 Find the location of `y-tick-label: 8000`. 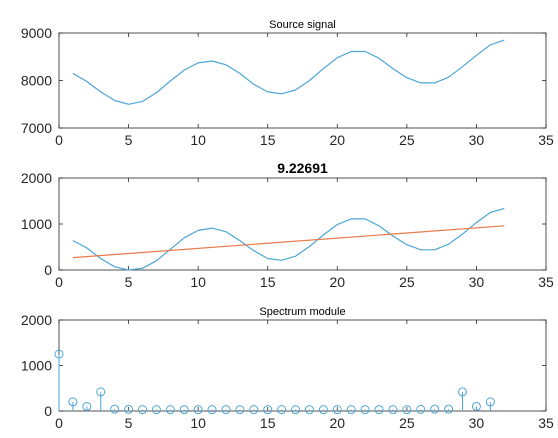

y-tick-label: 8000 is located at coordinates (36, 81).